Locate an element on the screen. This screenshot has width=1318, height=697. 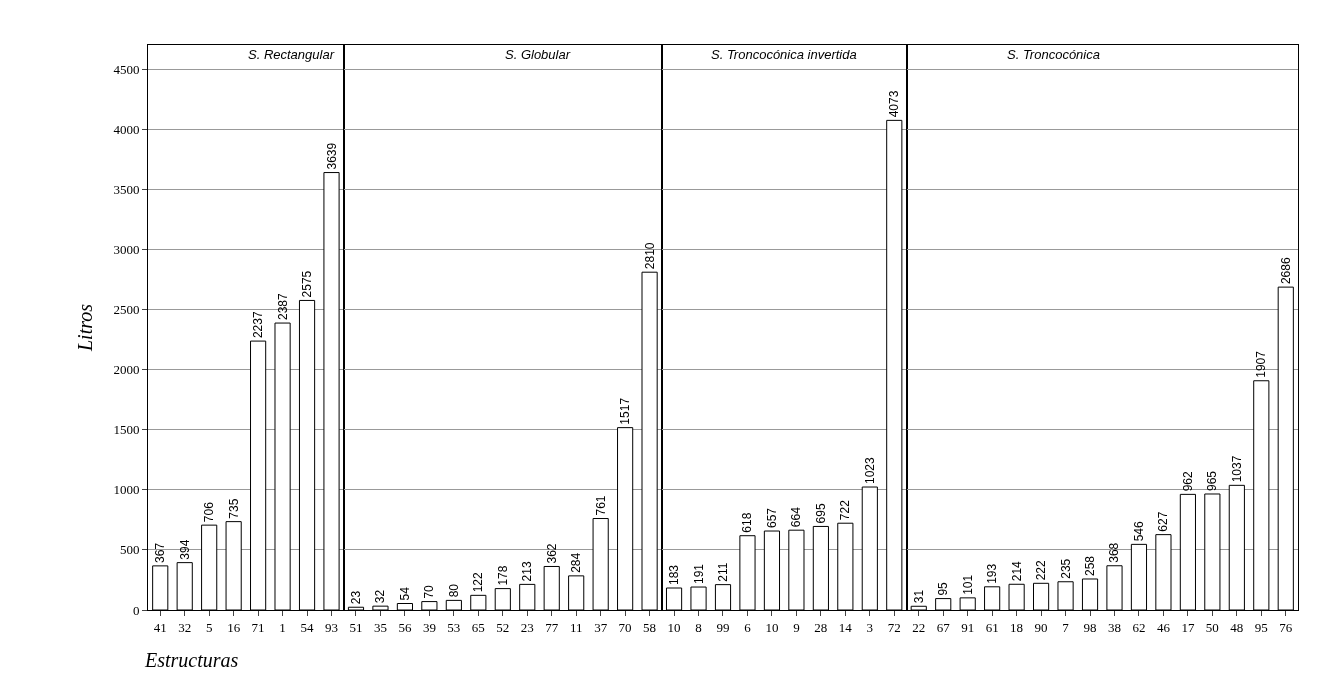
data-label: 1517 is located at coordinates (625, 411).